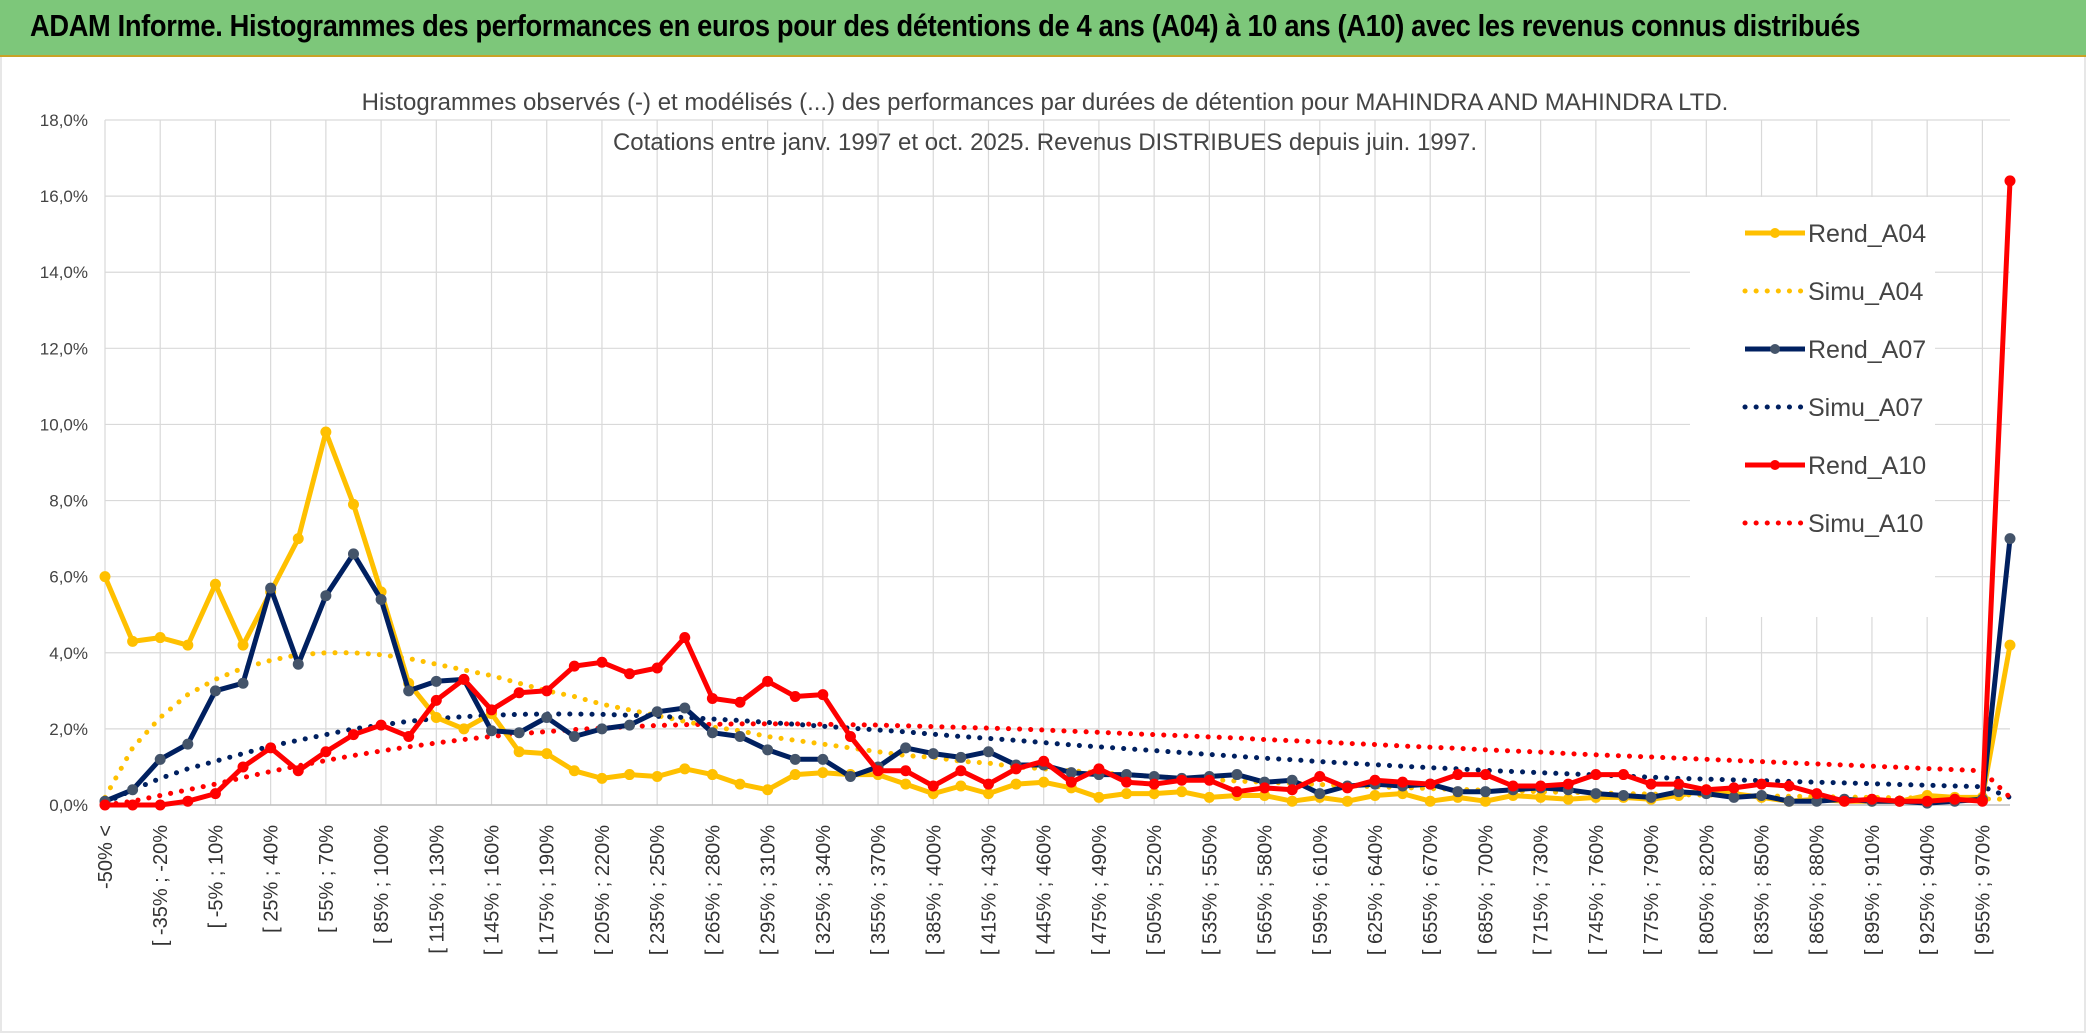 Image resolution: width=2086 pixels, height=1033 pixels. What do you see at coordinates (382, 884) in the screenshot?
I see `x-tick-label: [ 85% ; 100%` at bounding box center [382, 884].